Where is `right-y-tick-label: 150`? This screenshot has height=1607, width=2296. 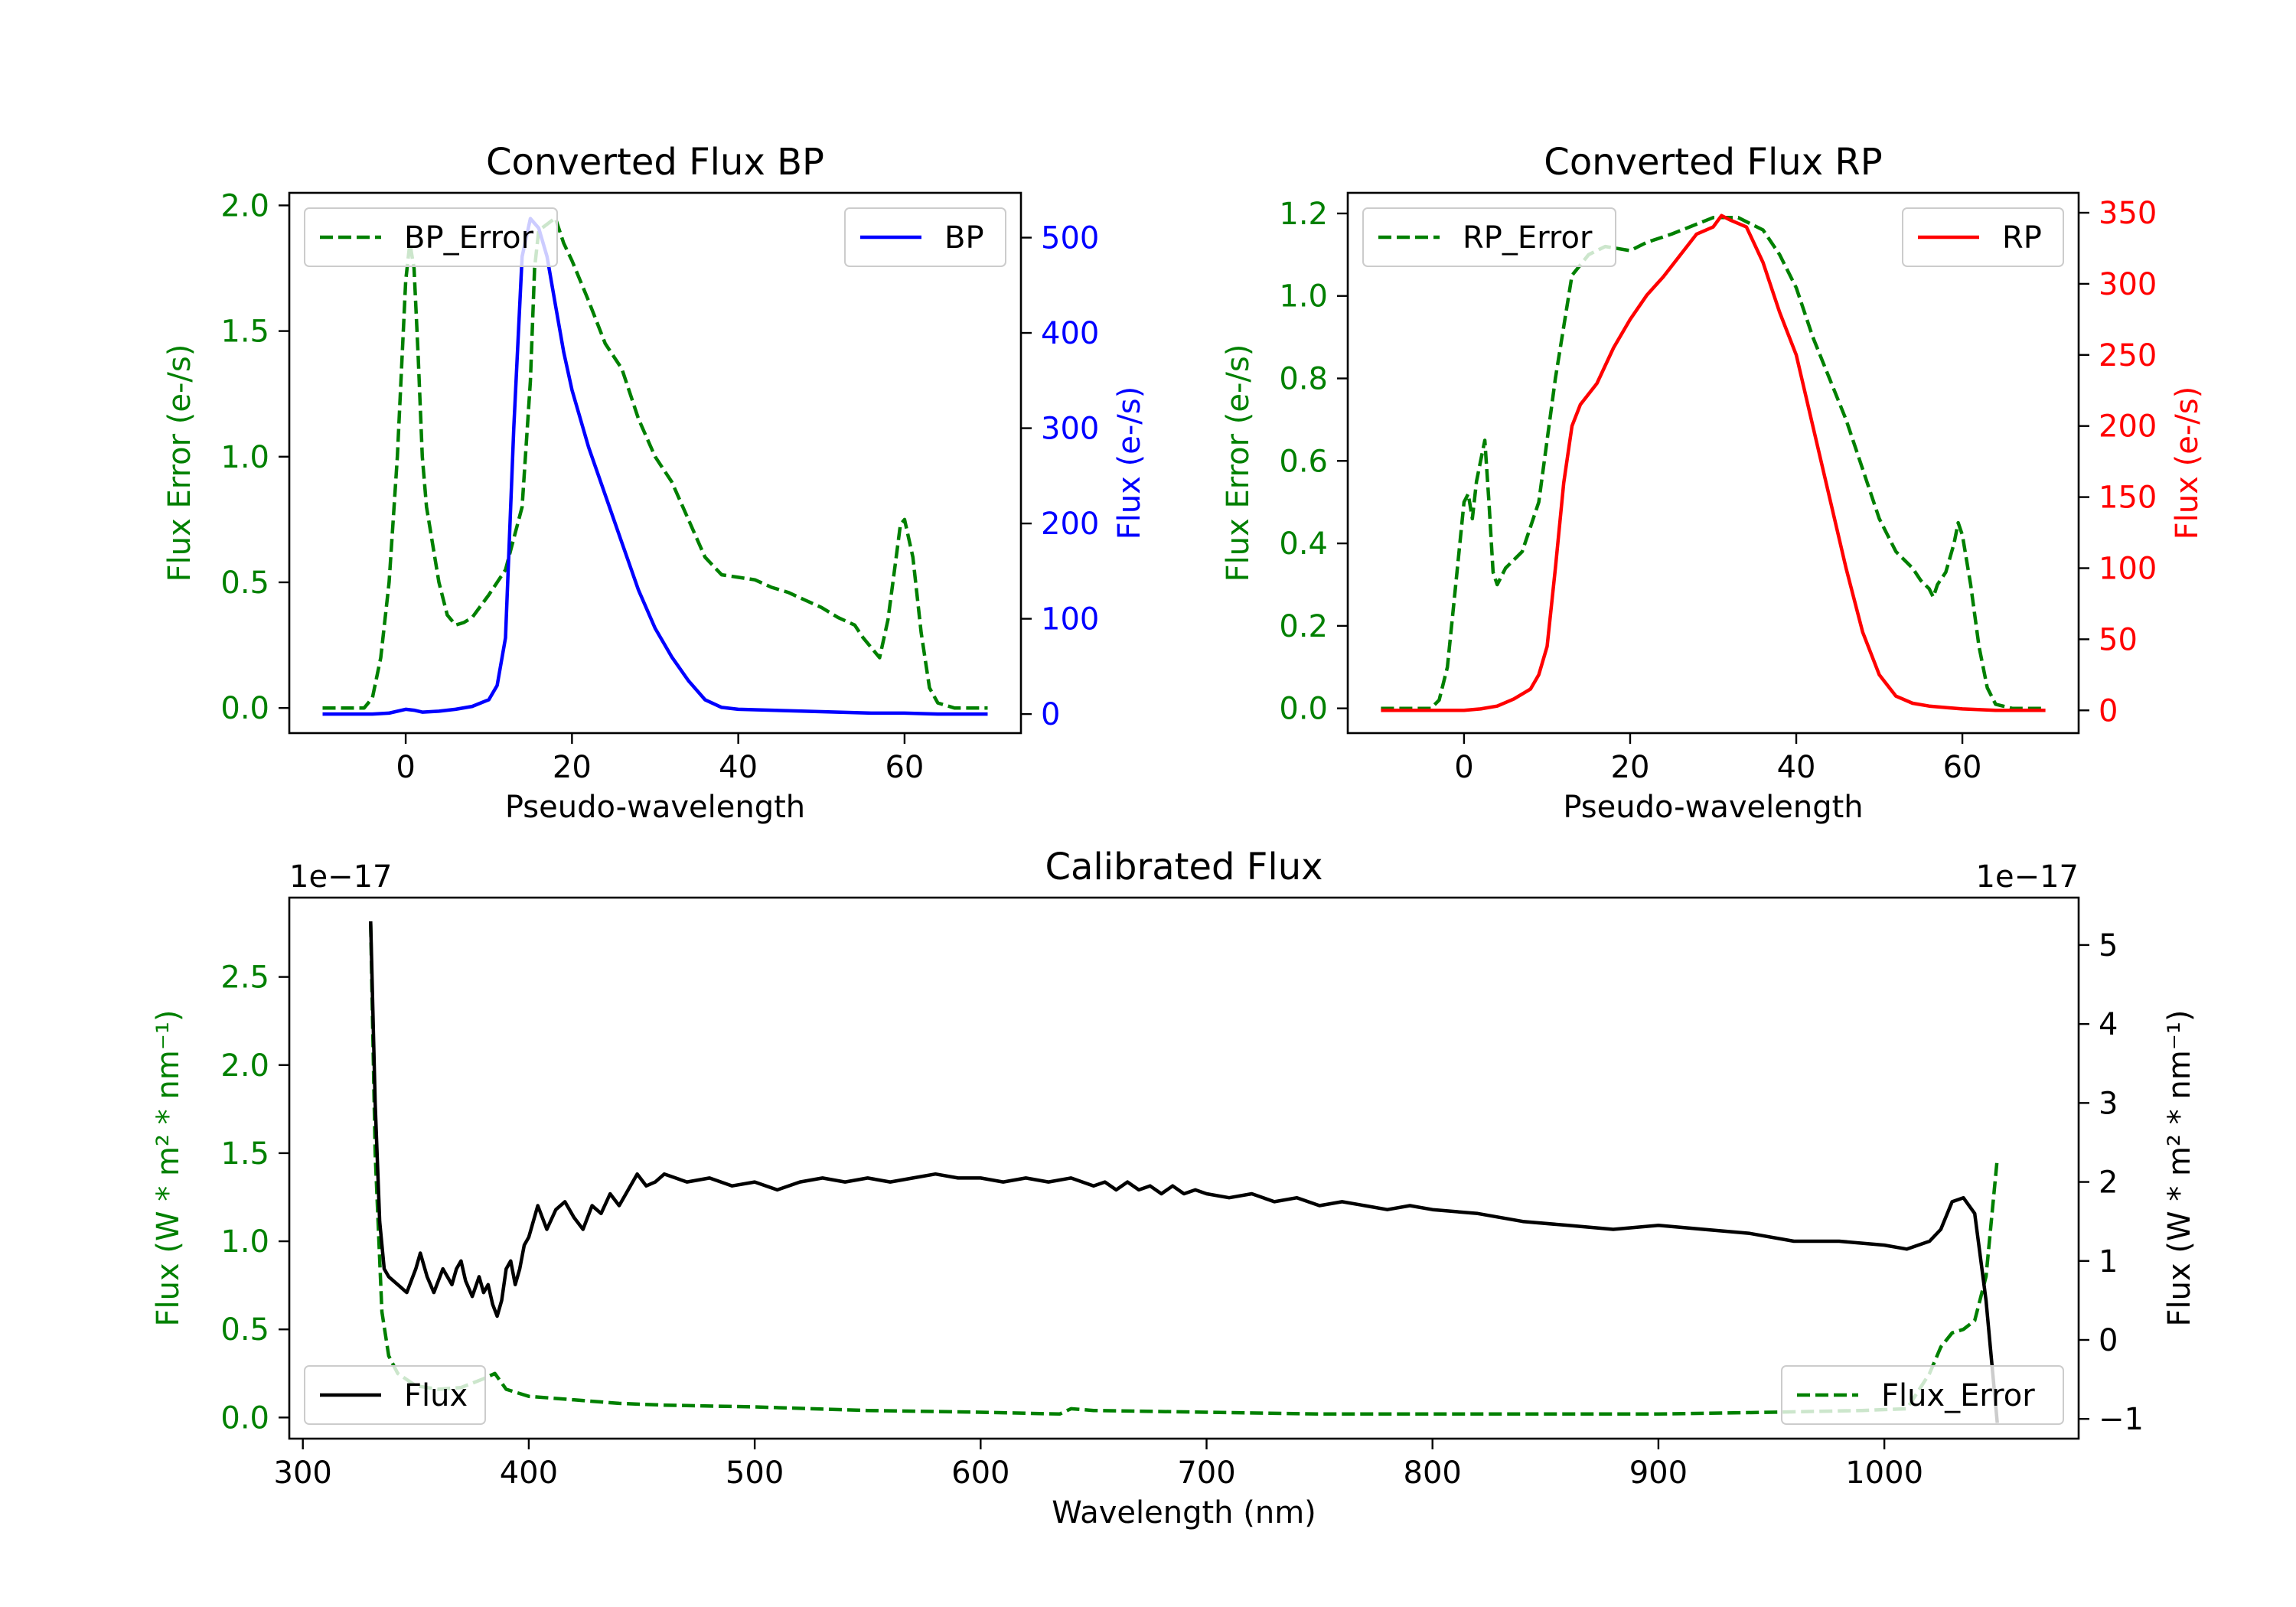
right-y-tick-label: 150 is located at coordinates (2128, 498).